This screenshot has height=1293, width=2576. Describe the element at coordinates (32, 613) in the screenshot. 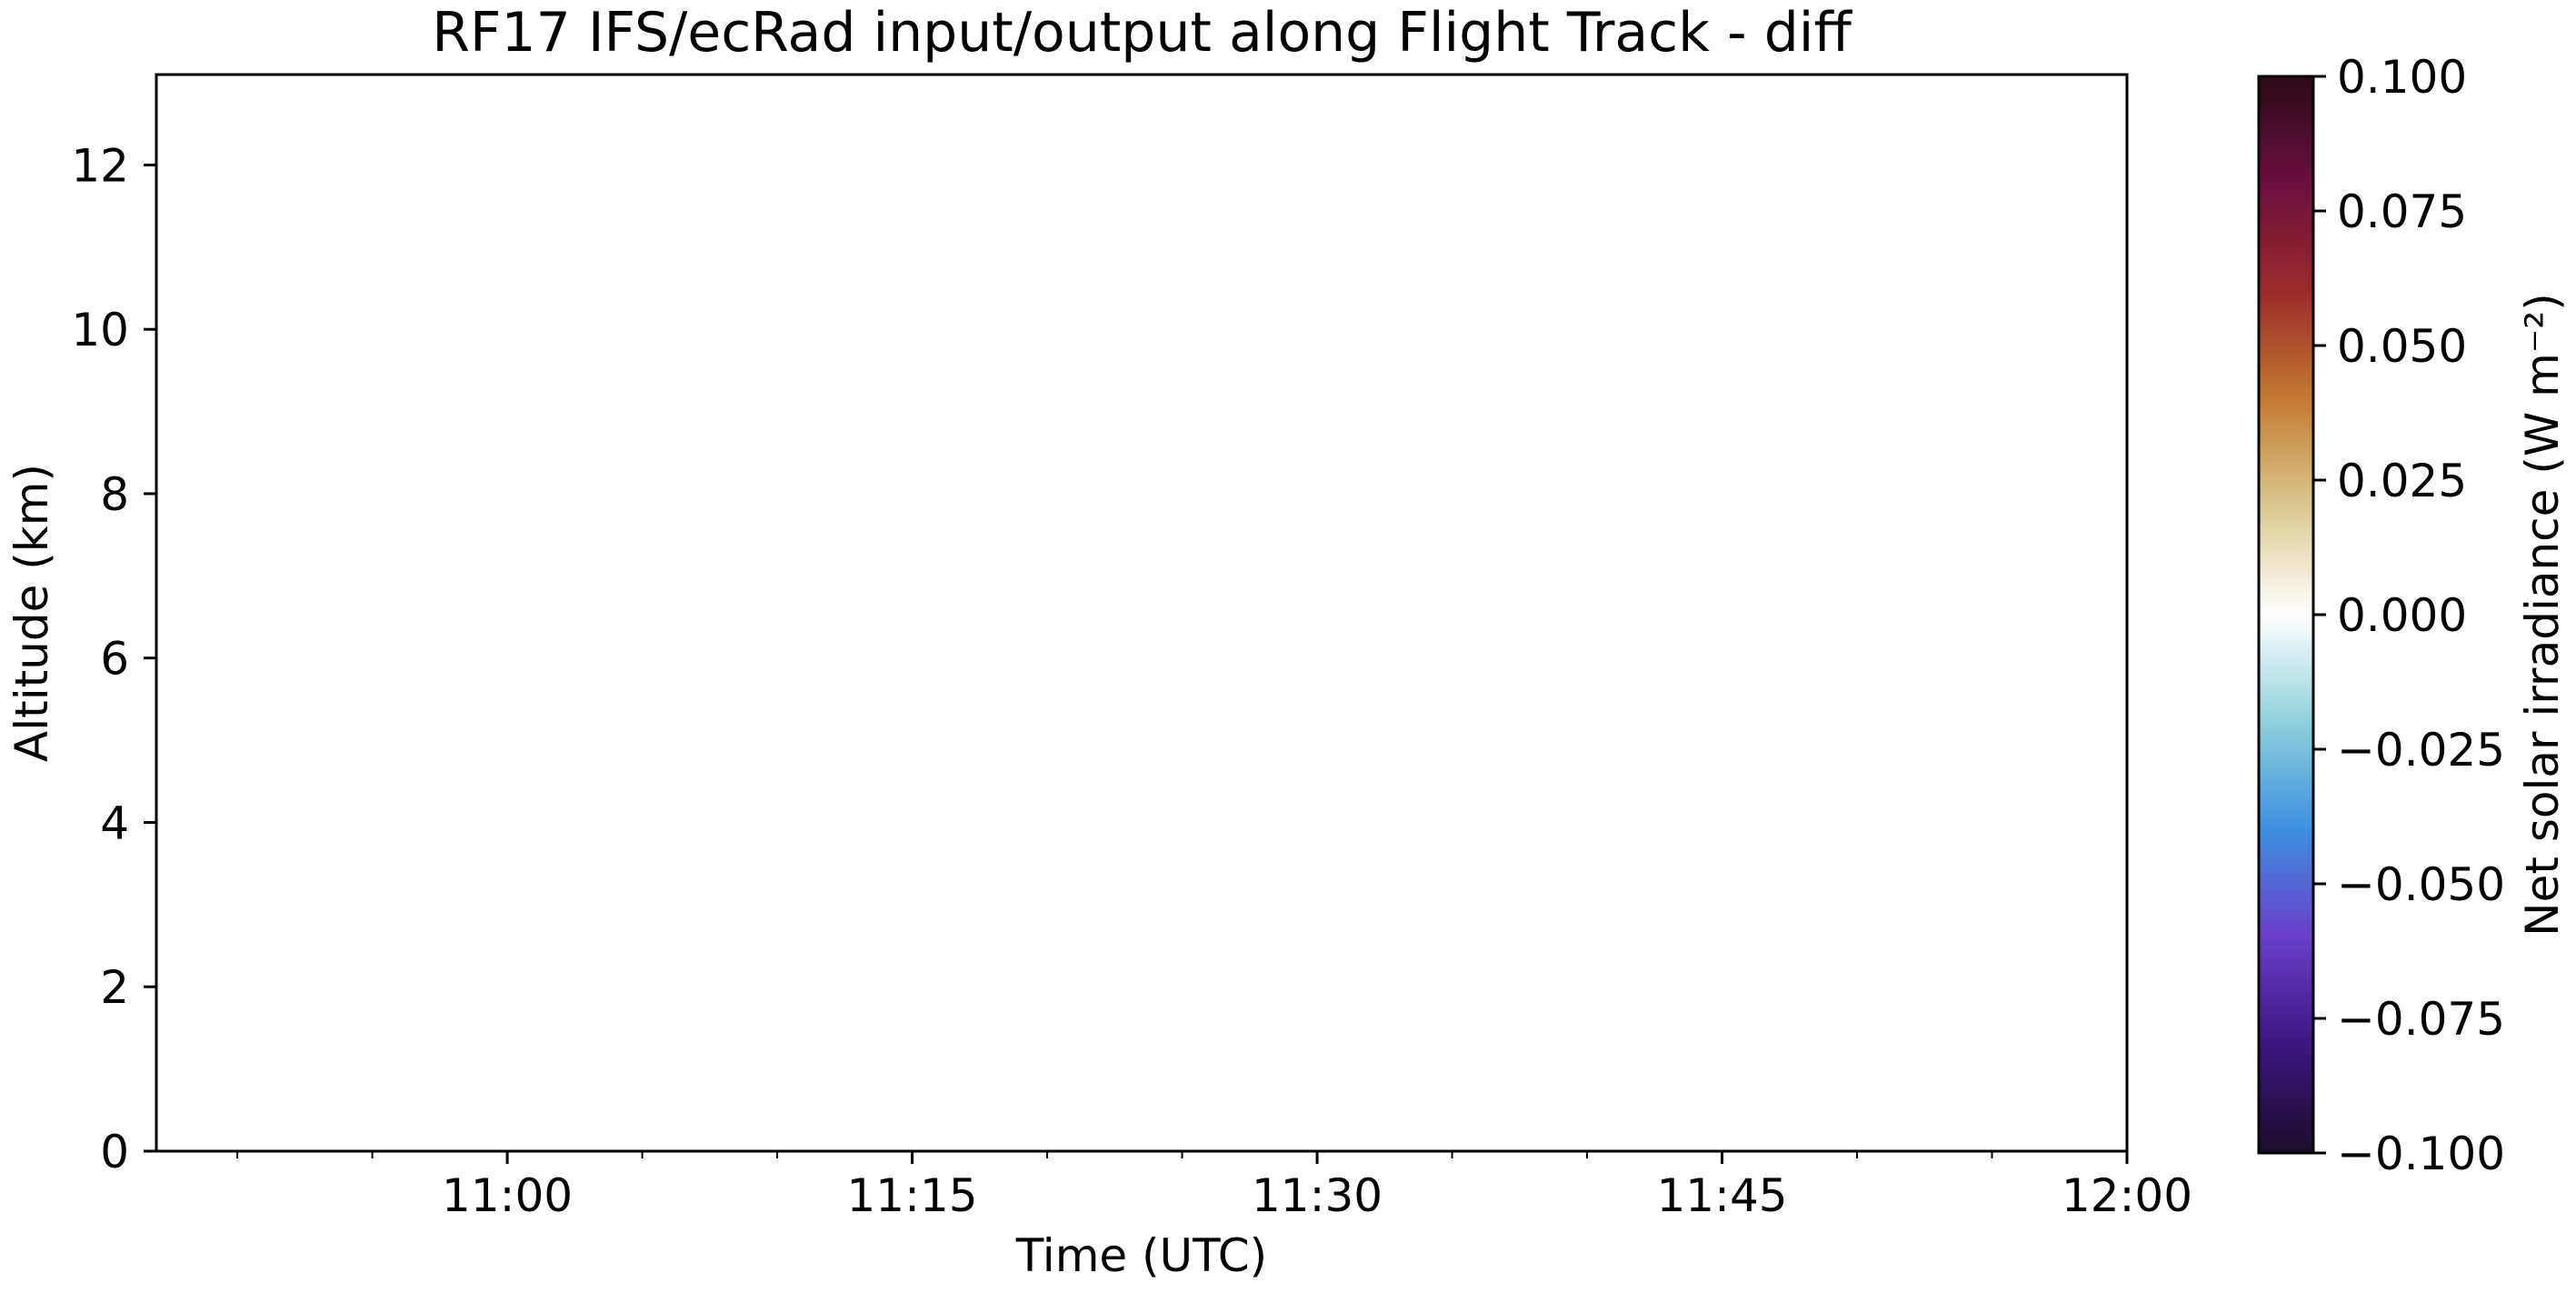

I see `y-axis-label: Altitude (km)` at that location.